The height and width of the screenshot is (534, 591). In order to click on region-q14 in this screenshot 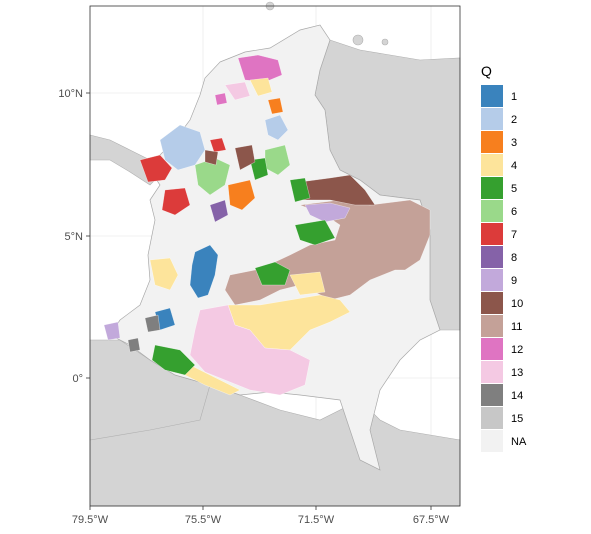, I will do `click(152, 323)`.